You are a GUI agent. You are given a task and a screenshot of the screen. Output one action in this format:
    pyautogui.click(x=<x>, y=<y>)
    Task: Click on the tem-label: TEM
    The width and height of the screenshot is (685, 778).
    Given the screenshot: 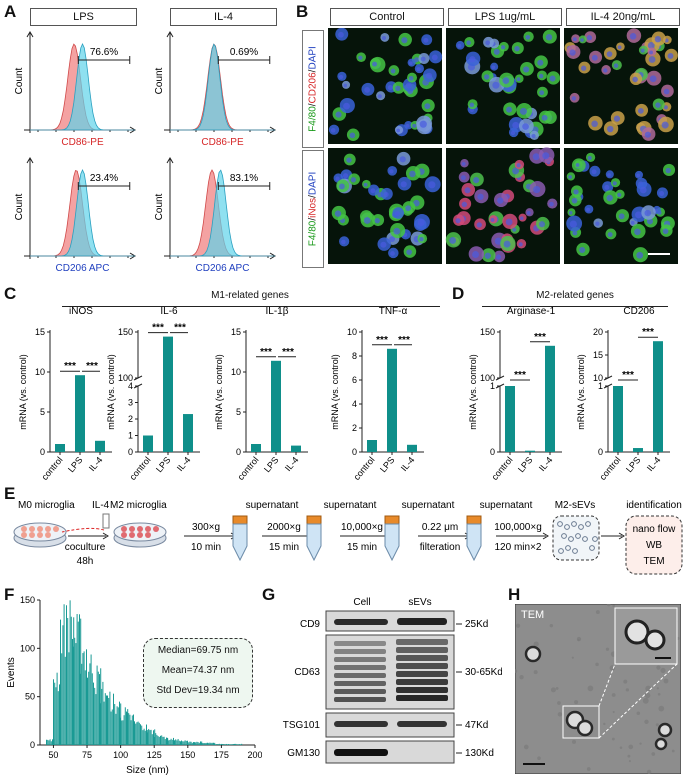 What is the action you would take?
    pyautogui.click(x=532, y=615)
    